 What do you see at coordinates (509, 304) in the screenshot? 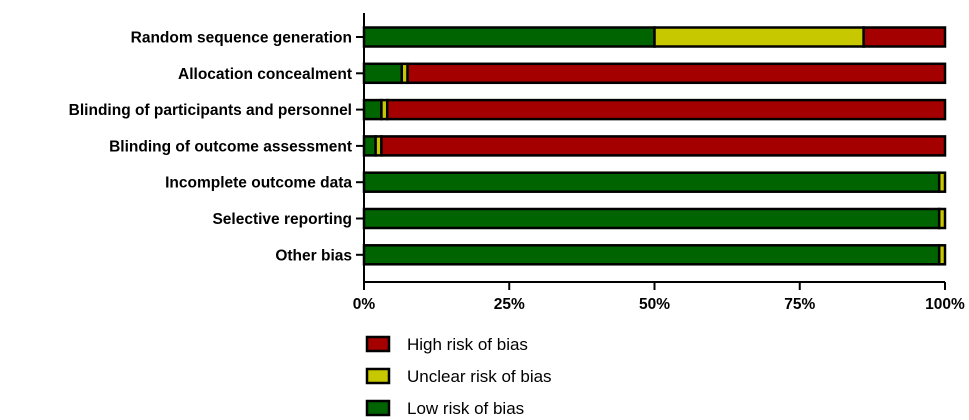
I see `x-tick-label: 25%` at bounding box center [509, 304].